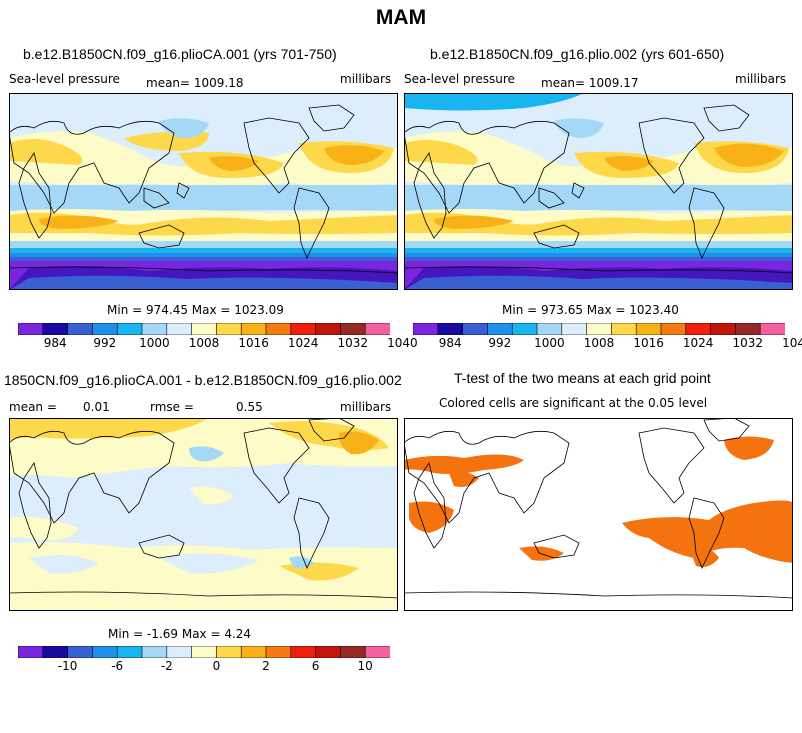  I want to click on panel1-colorbar, so click(204, 329).